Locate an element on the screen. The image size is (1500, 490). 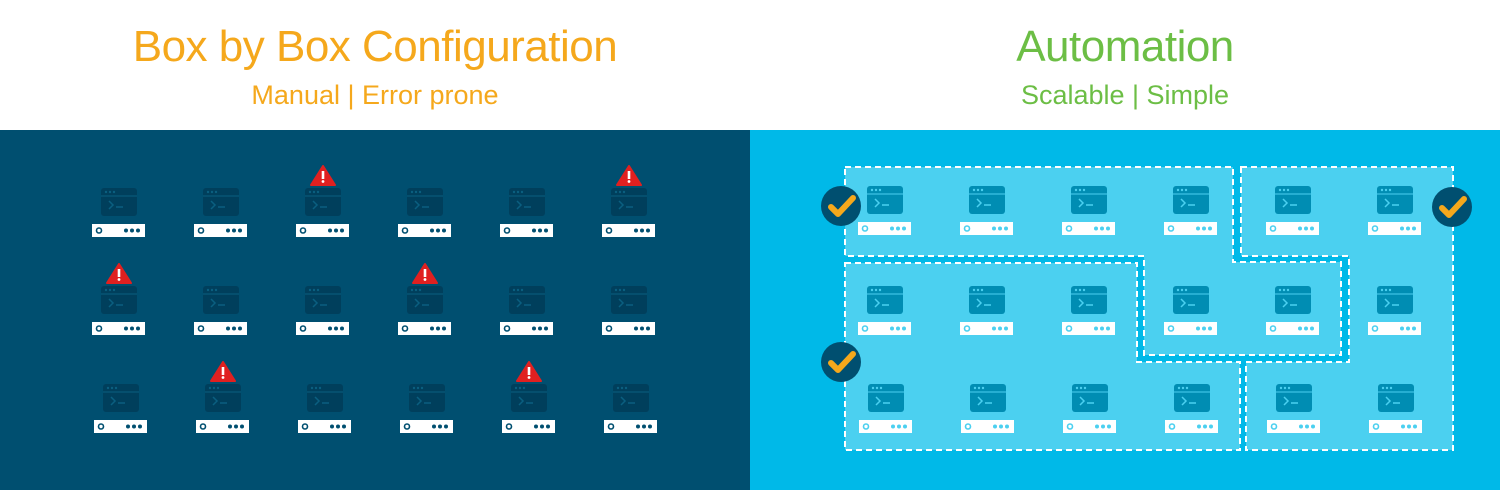
right-subtitle: Scalable | Simple is located at coordinates (1125, 95).